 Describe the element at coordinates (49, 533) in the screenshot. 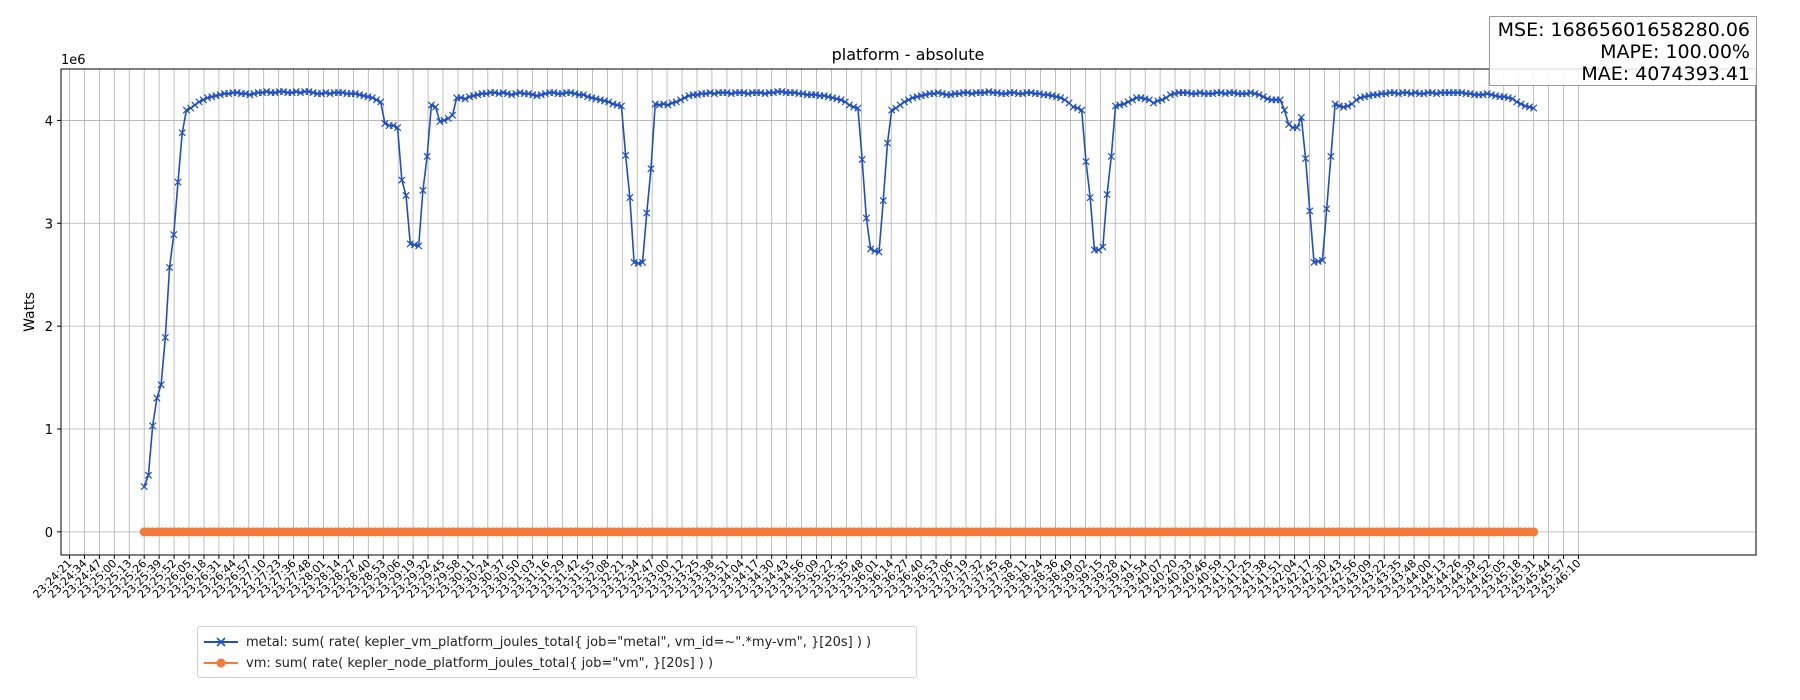

I see `y-tick-label: 0` at that location.